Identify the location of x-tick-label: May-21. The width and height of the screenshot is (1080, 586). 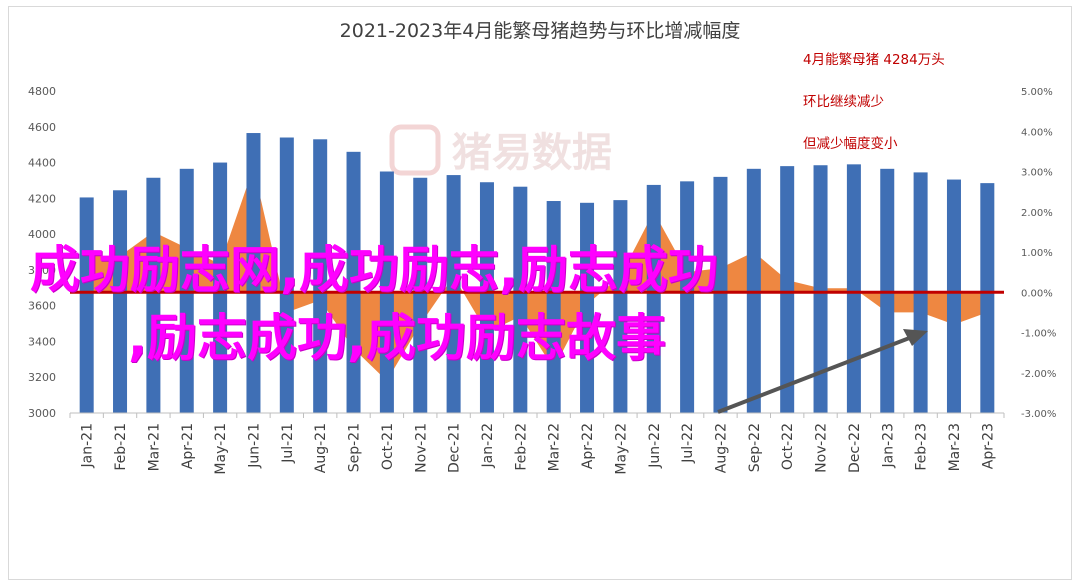
(221, 449).